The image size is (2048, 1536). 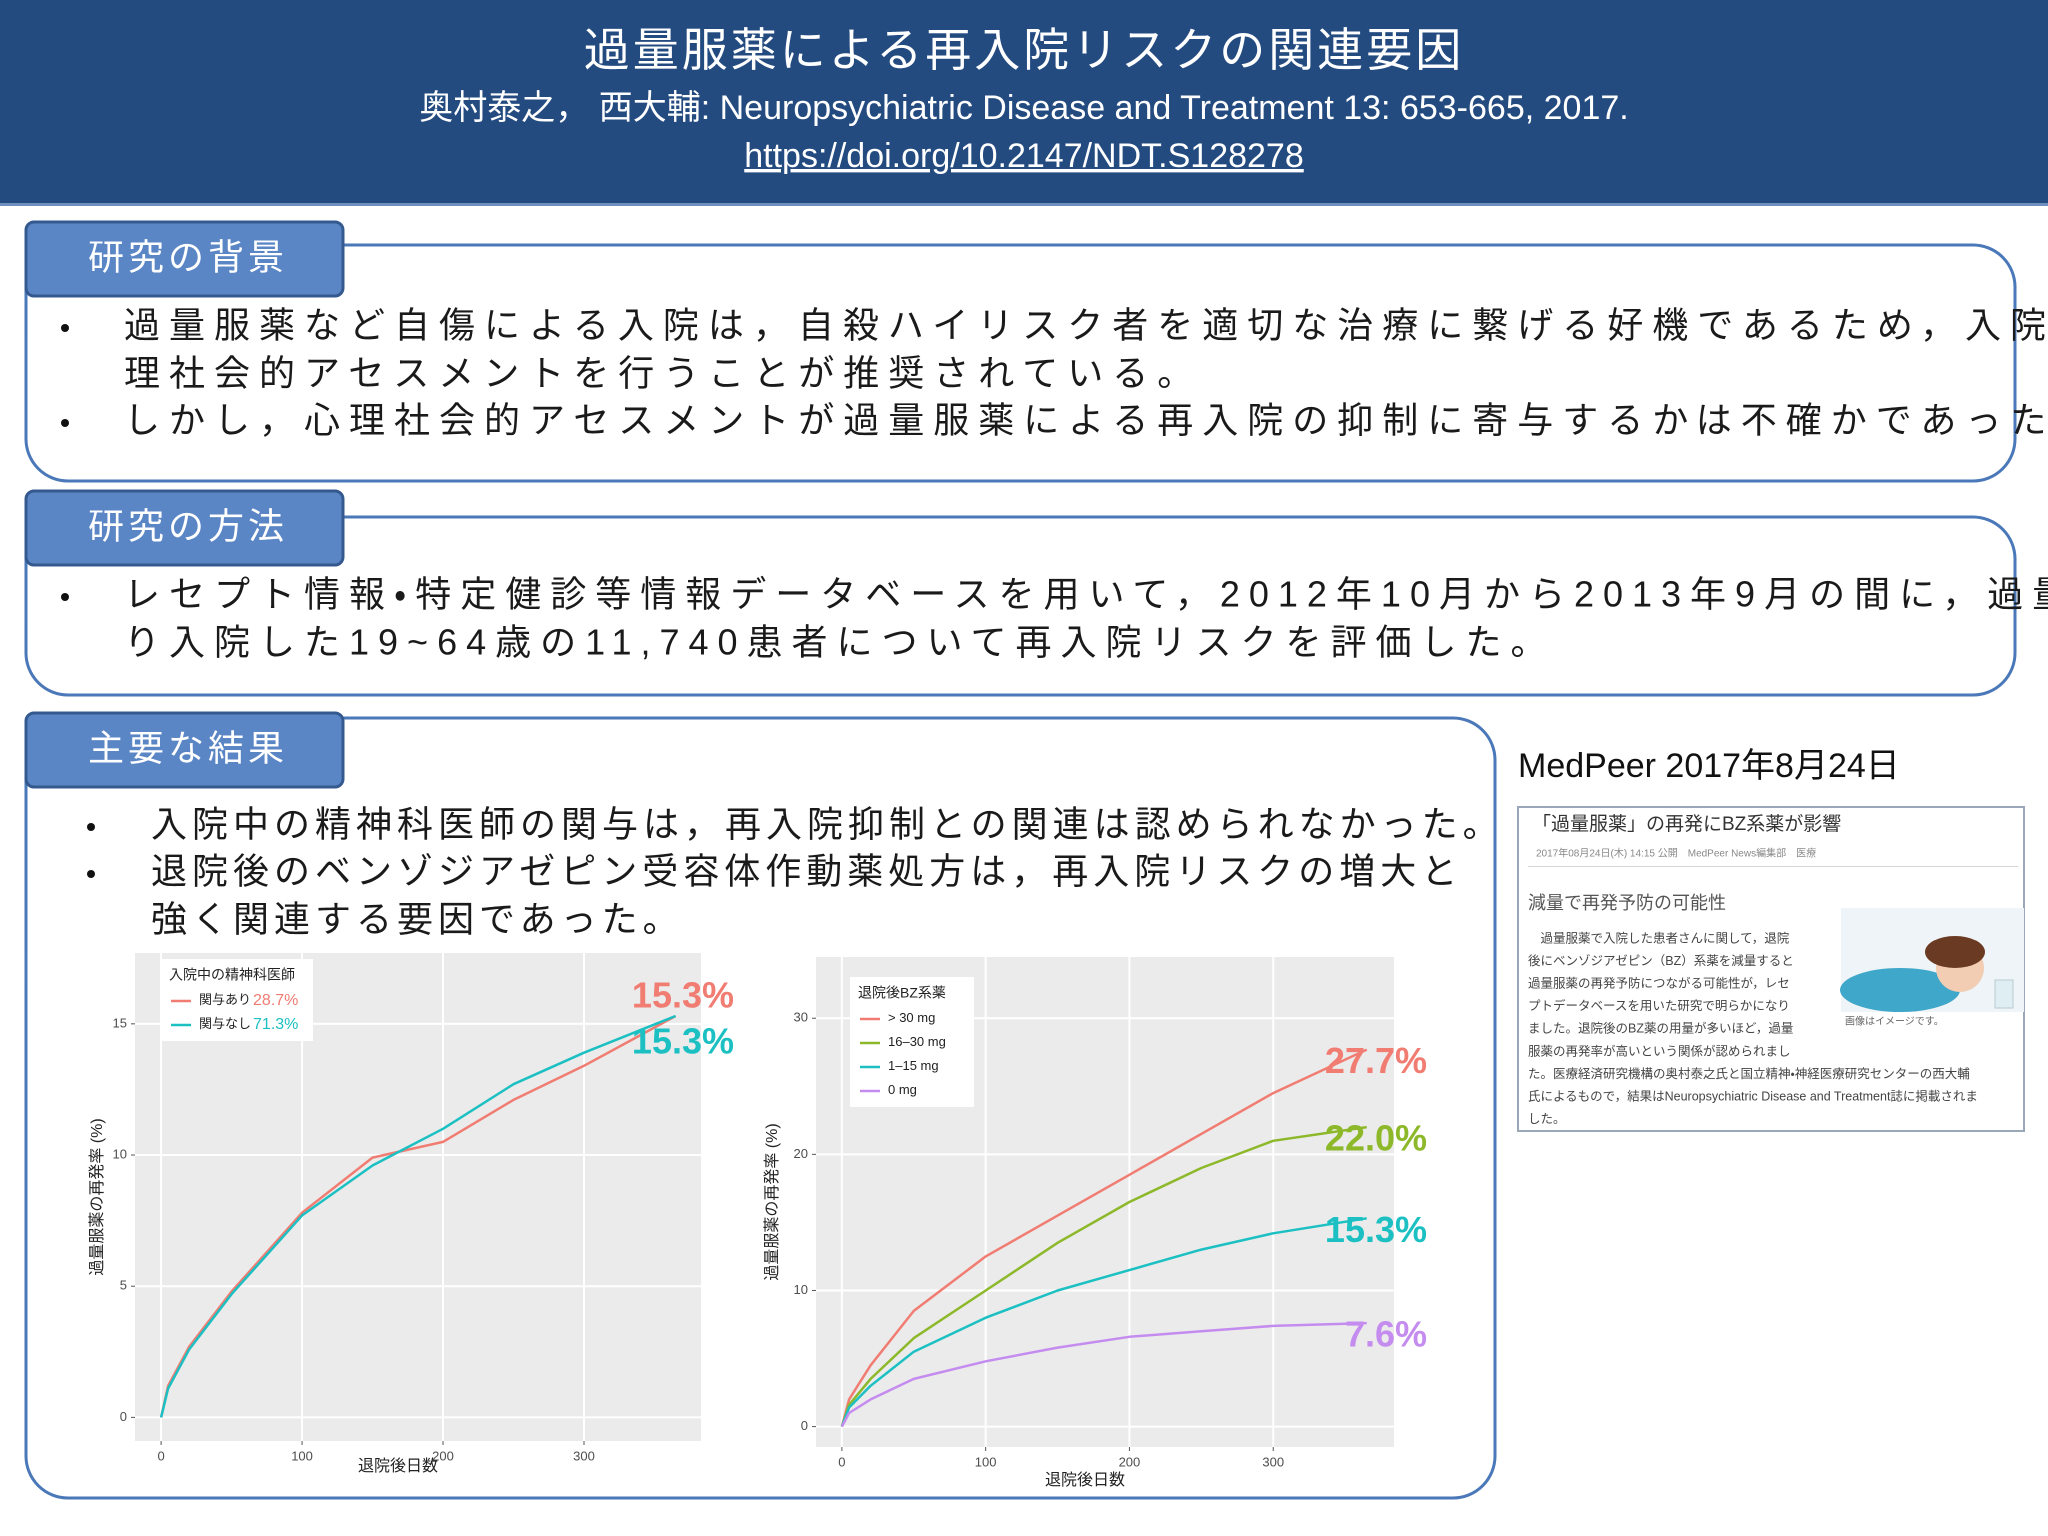 What do you see at coordinates (2004, 994) in the screenshot?
I see `image-glass` at bounding box center [2004, 994].